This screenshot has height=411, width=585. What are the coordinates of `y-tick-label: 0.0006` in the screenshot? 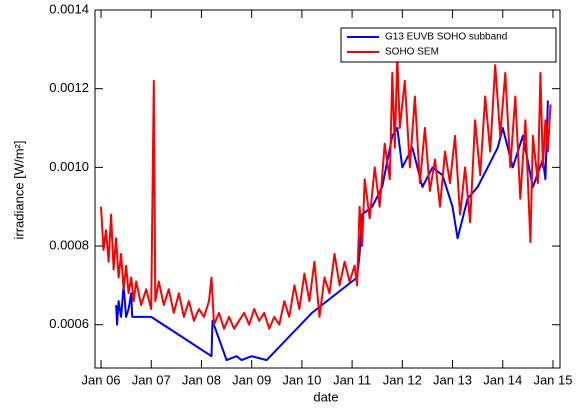 It's located at (69, 323).